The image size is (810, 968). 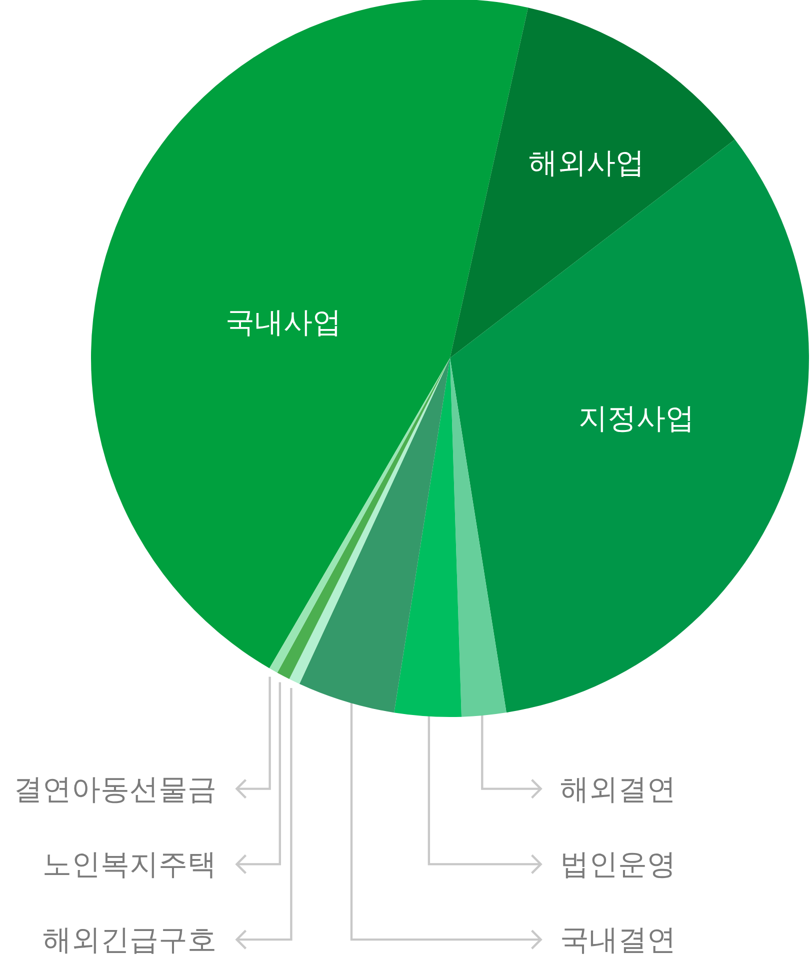 What do you see at coordinates (129, 864) in the screenshot?
I see `slice-label: 노인복지주택` at bounding box center [129, 864].